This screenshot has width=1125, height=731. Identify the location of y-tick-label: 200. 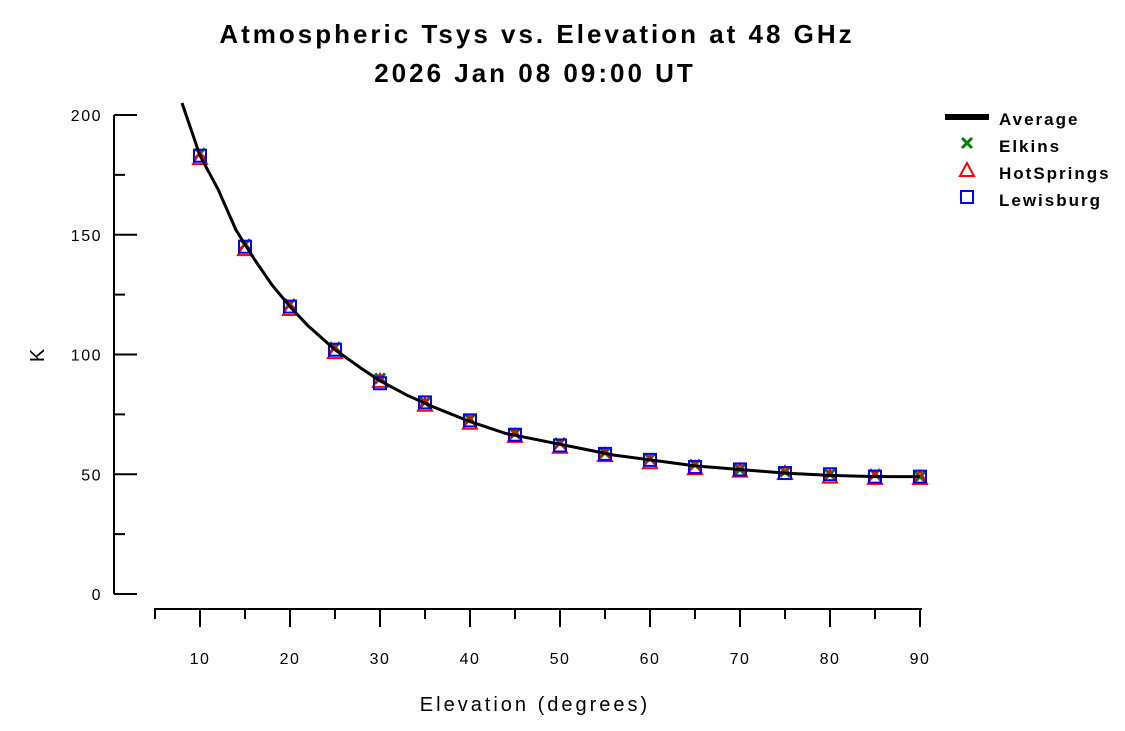
(86, 116).